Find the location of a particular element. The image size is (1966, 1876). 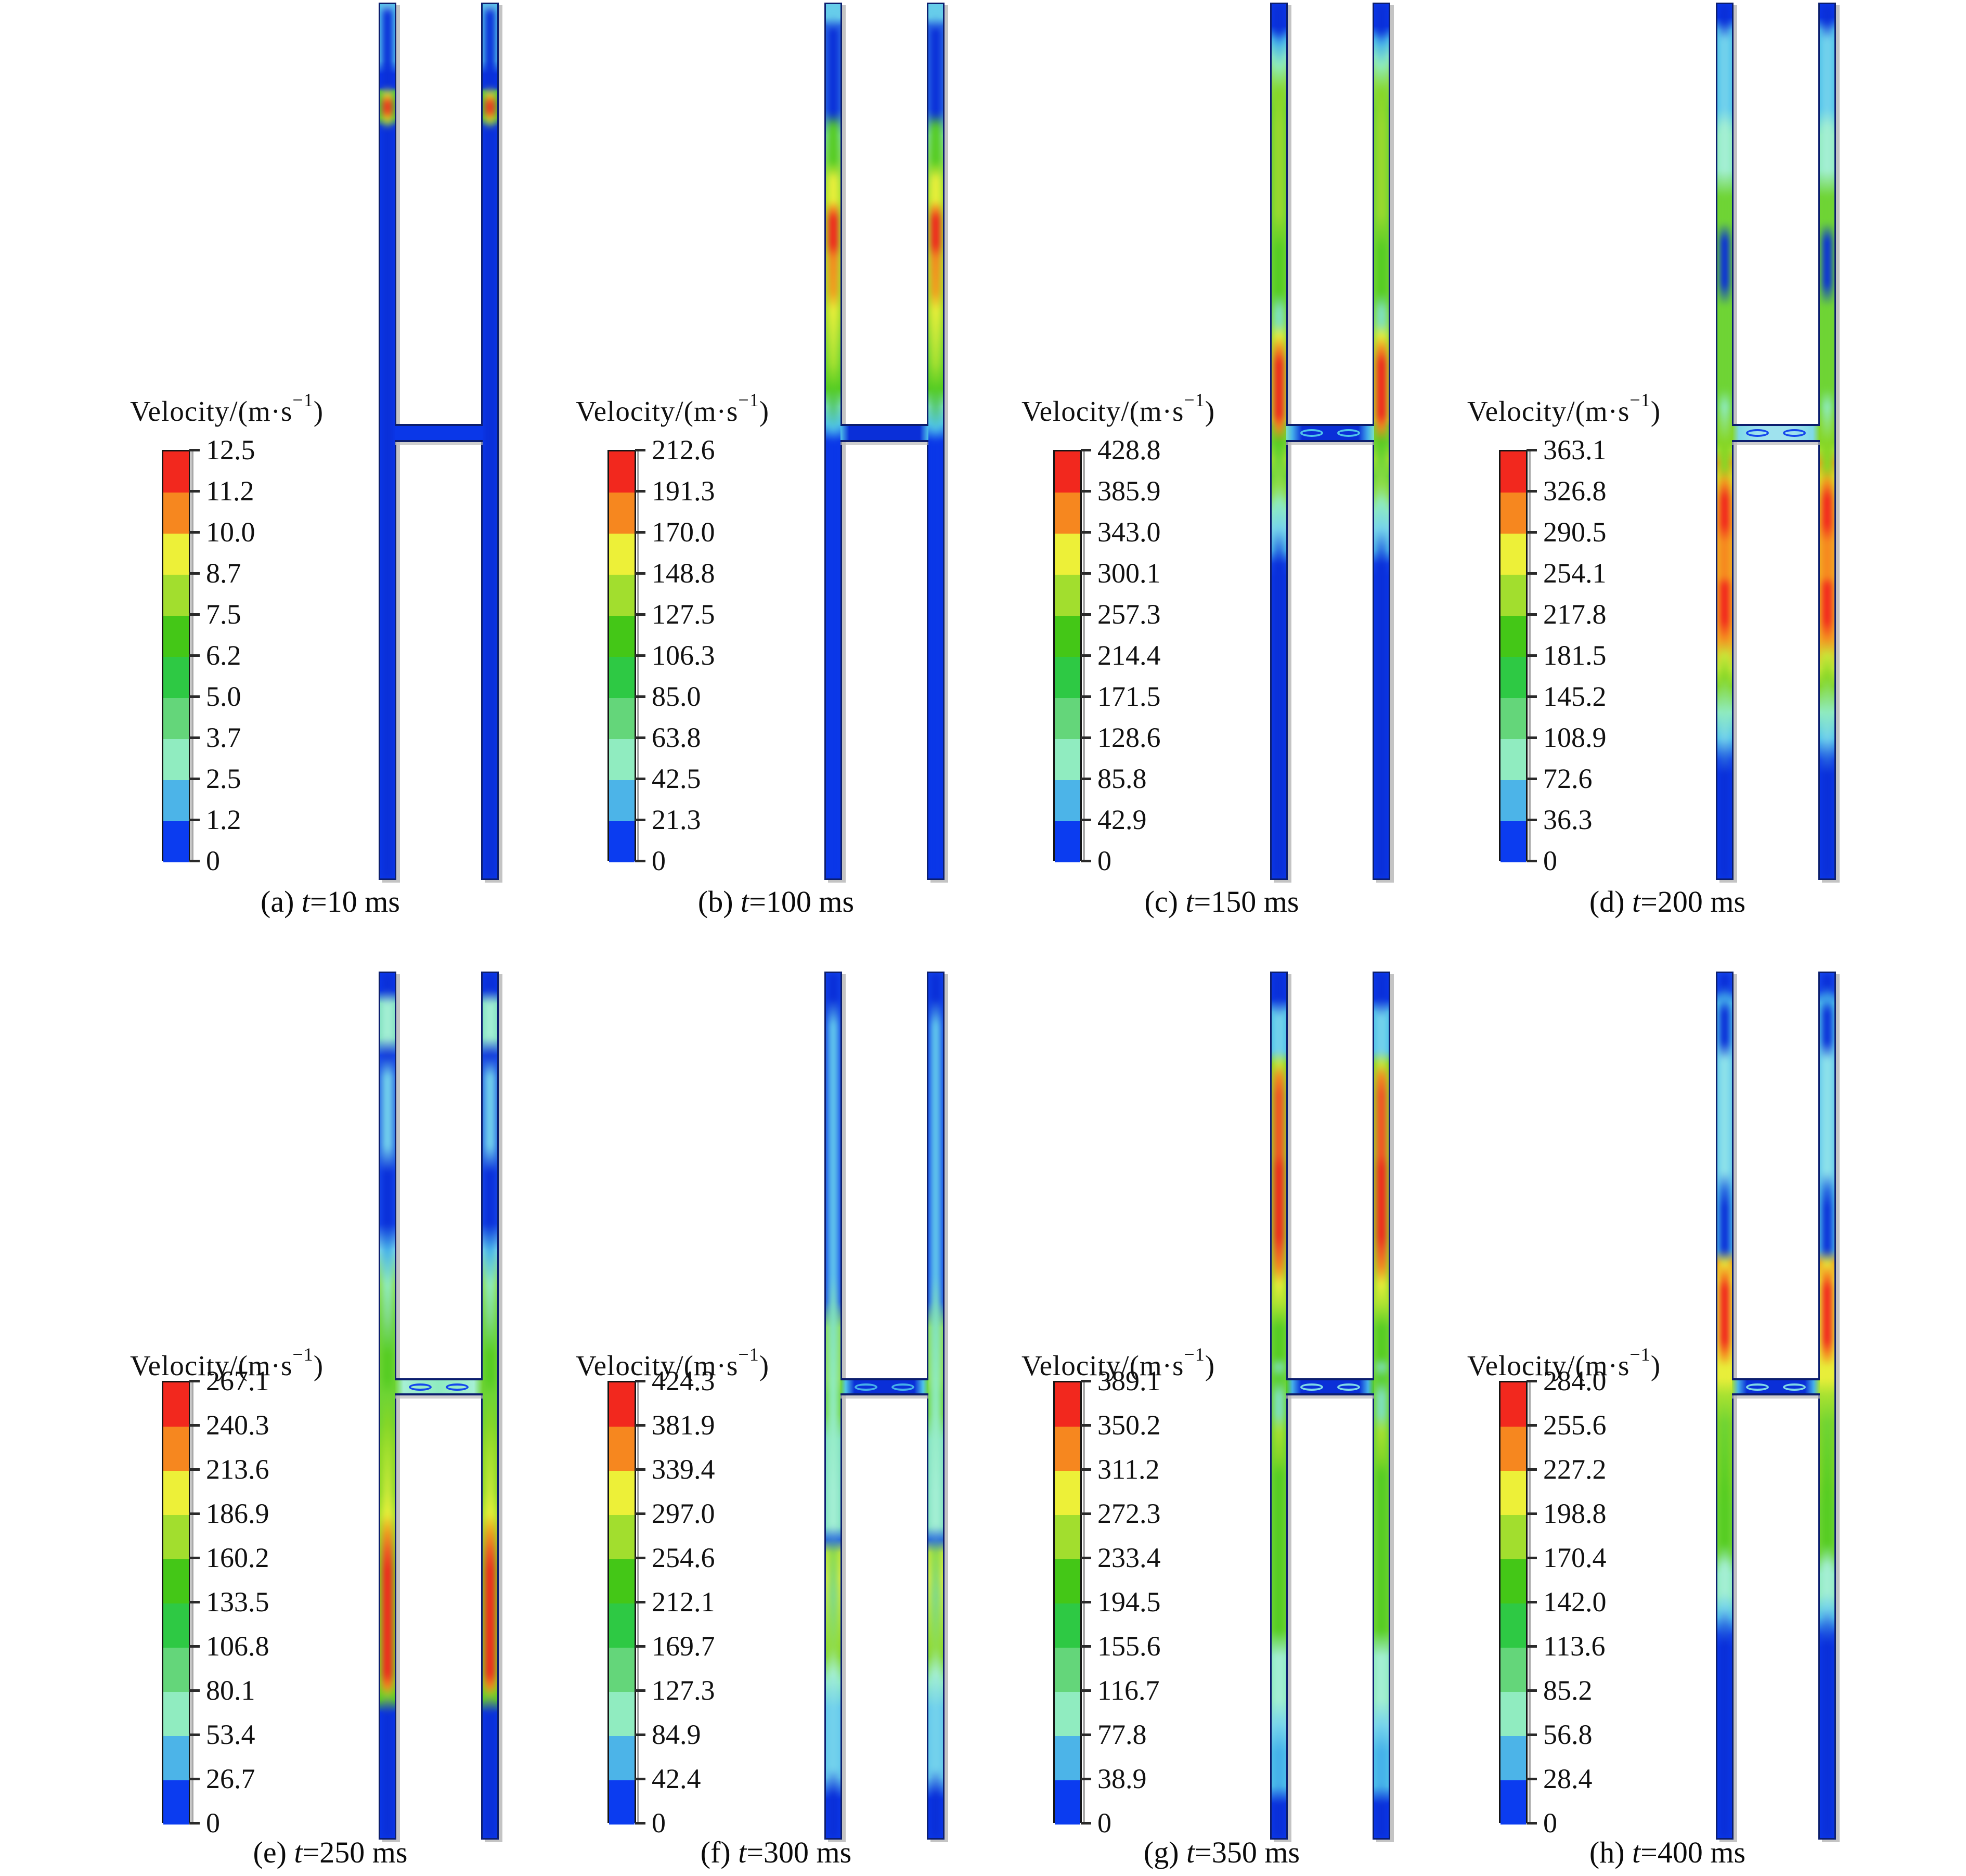

colorbar-tick-label: 53.4 is located at coordinates (230, 1735).